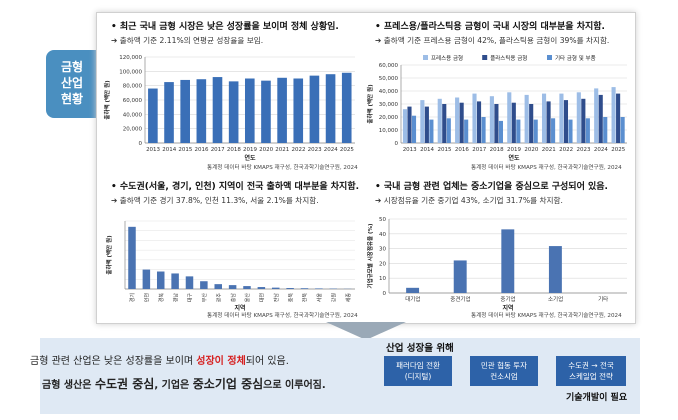 Image resolution: width=678 pixels, height=420 pixels. I want to click on strategy-box-digital: 패러다임 전환 (디지털), so click(418, 371).